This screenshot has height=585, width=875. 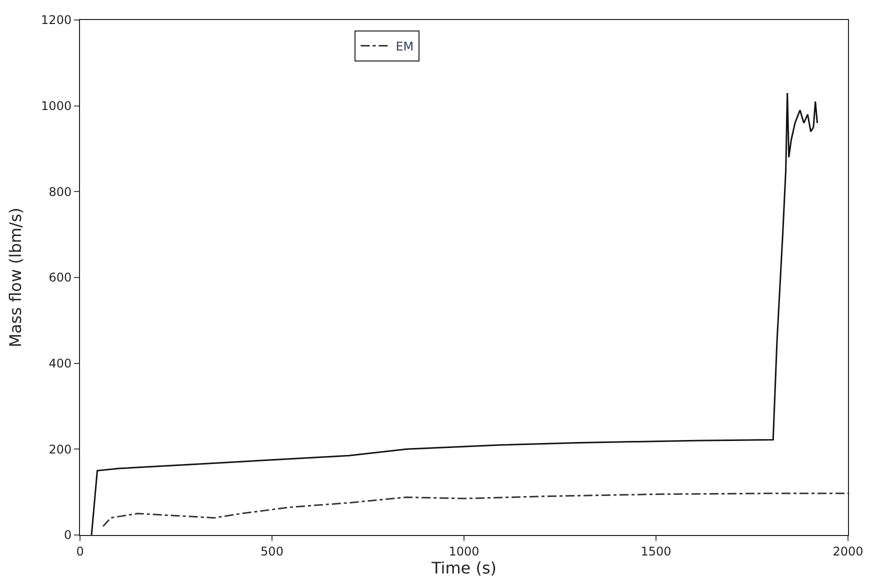 What do you see at coordinates (475, 510) in the screenshot?
I see `line-series` at bounding box center [475, 510].